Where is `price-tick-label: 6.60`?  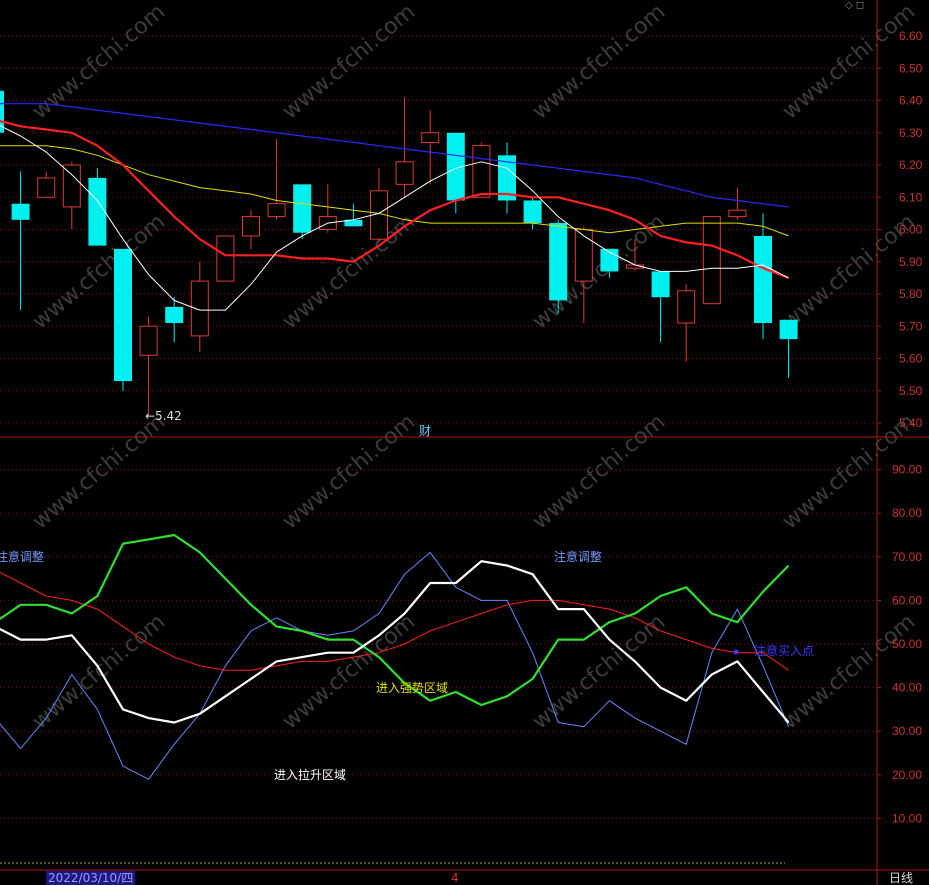 price-tick-label: 6.60 is located at coordinates (911, 36).